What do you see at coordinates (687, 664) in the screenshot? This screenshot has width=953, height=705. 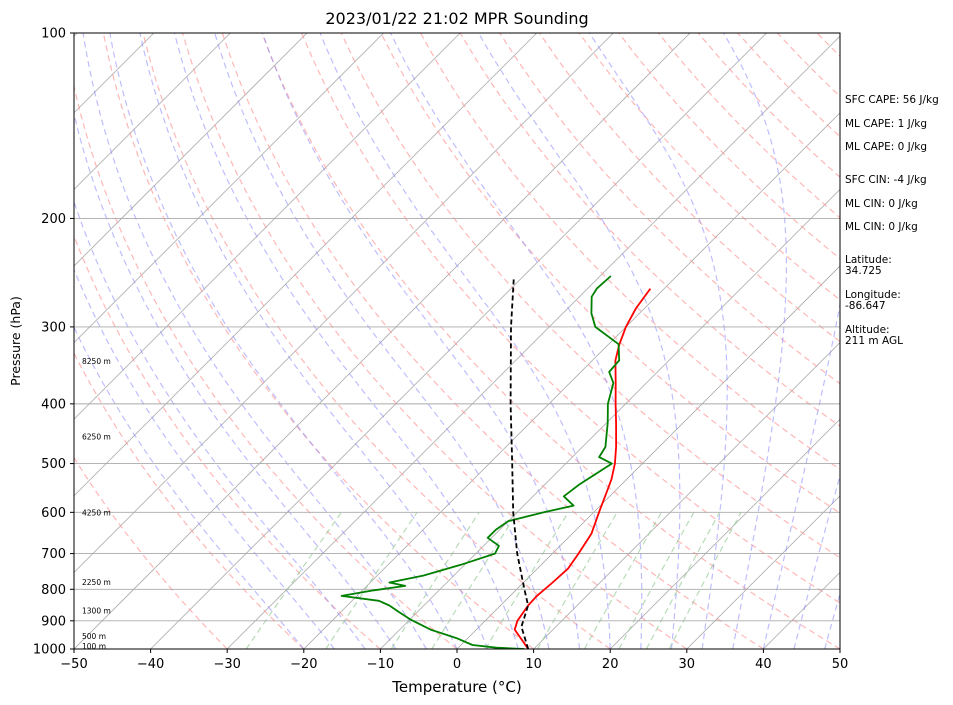 I see `x-tick-label: 30` at bounding box center [687, 664].